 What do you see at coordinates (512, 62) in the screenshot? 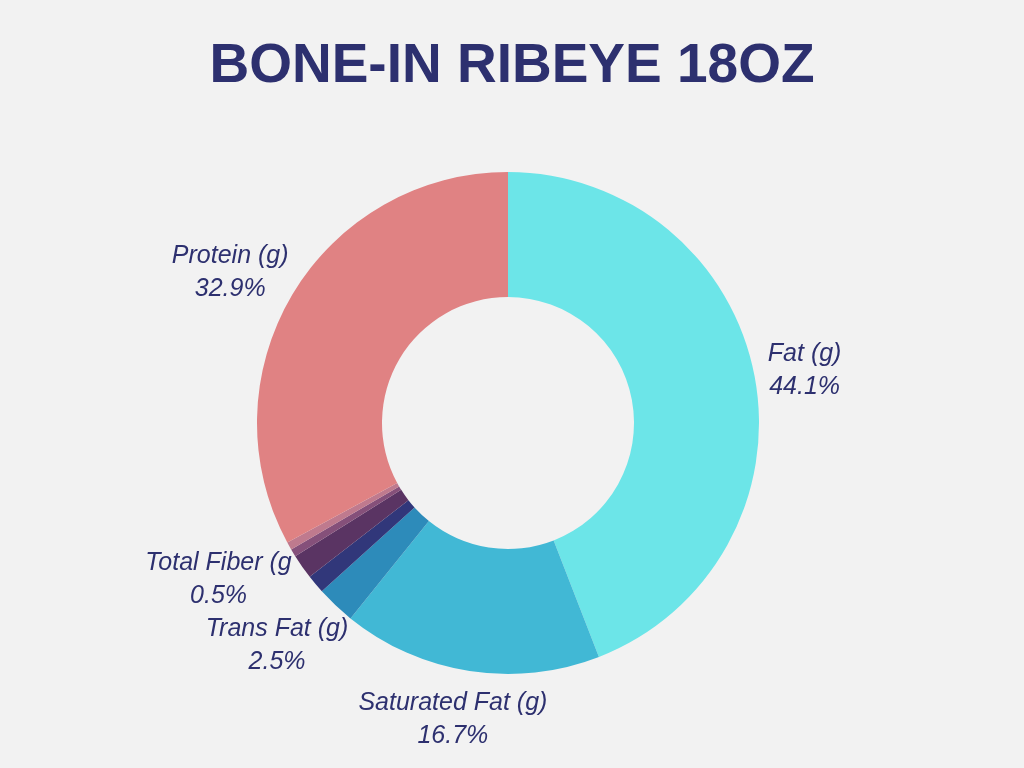
I see `chart-title: BONE-IN RIBEYE 18OZ` at bounding box center [512, 62].